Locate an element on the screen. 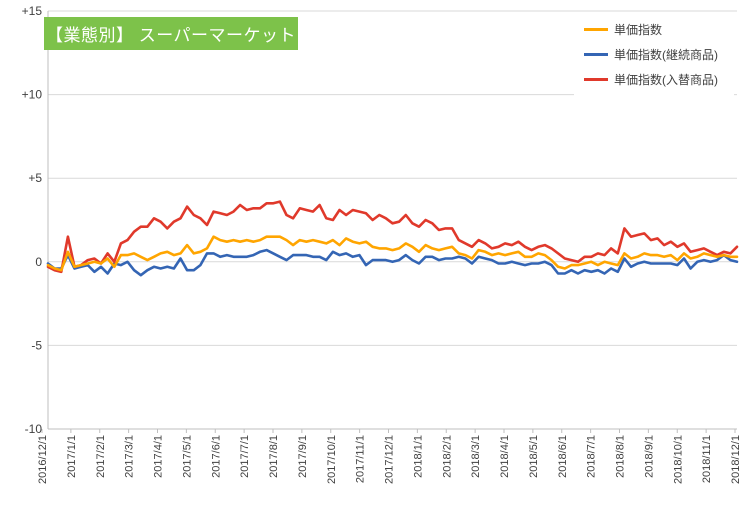 The image size is (742, 514). chart-title: 【業態別】 スーパーマーケット is located at coordinates (171, 35).